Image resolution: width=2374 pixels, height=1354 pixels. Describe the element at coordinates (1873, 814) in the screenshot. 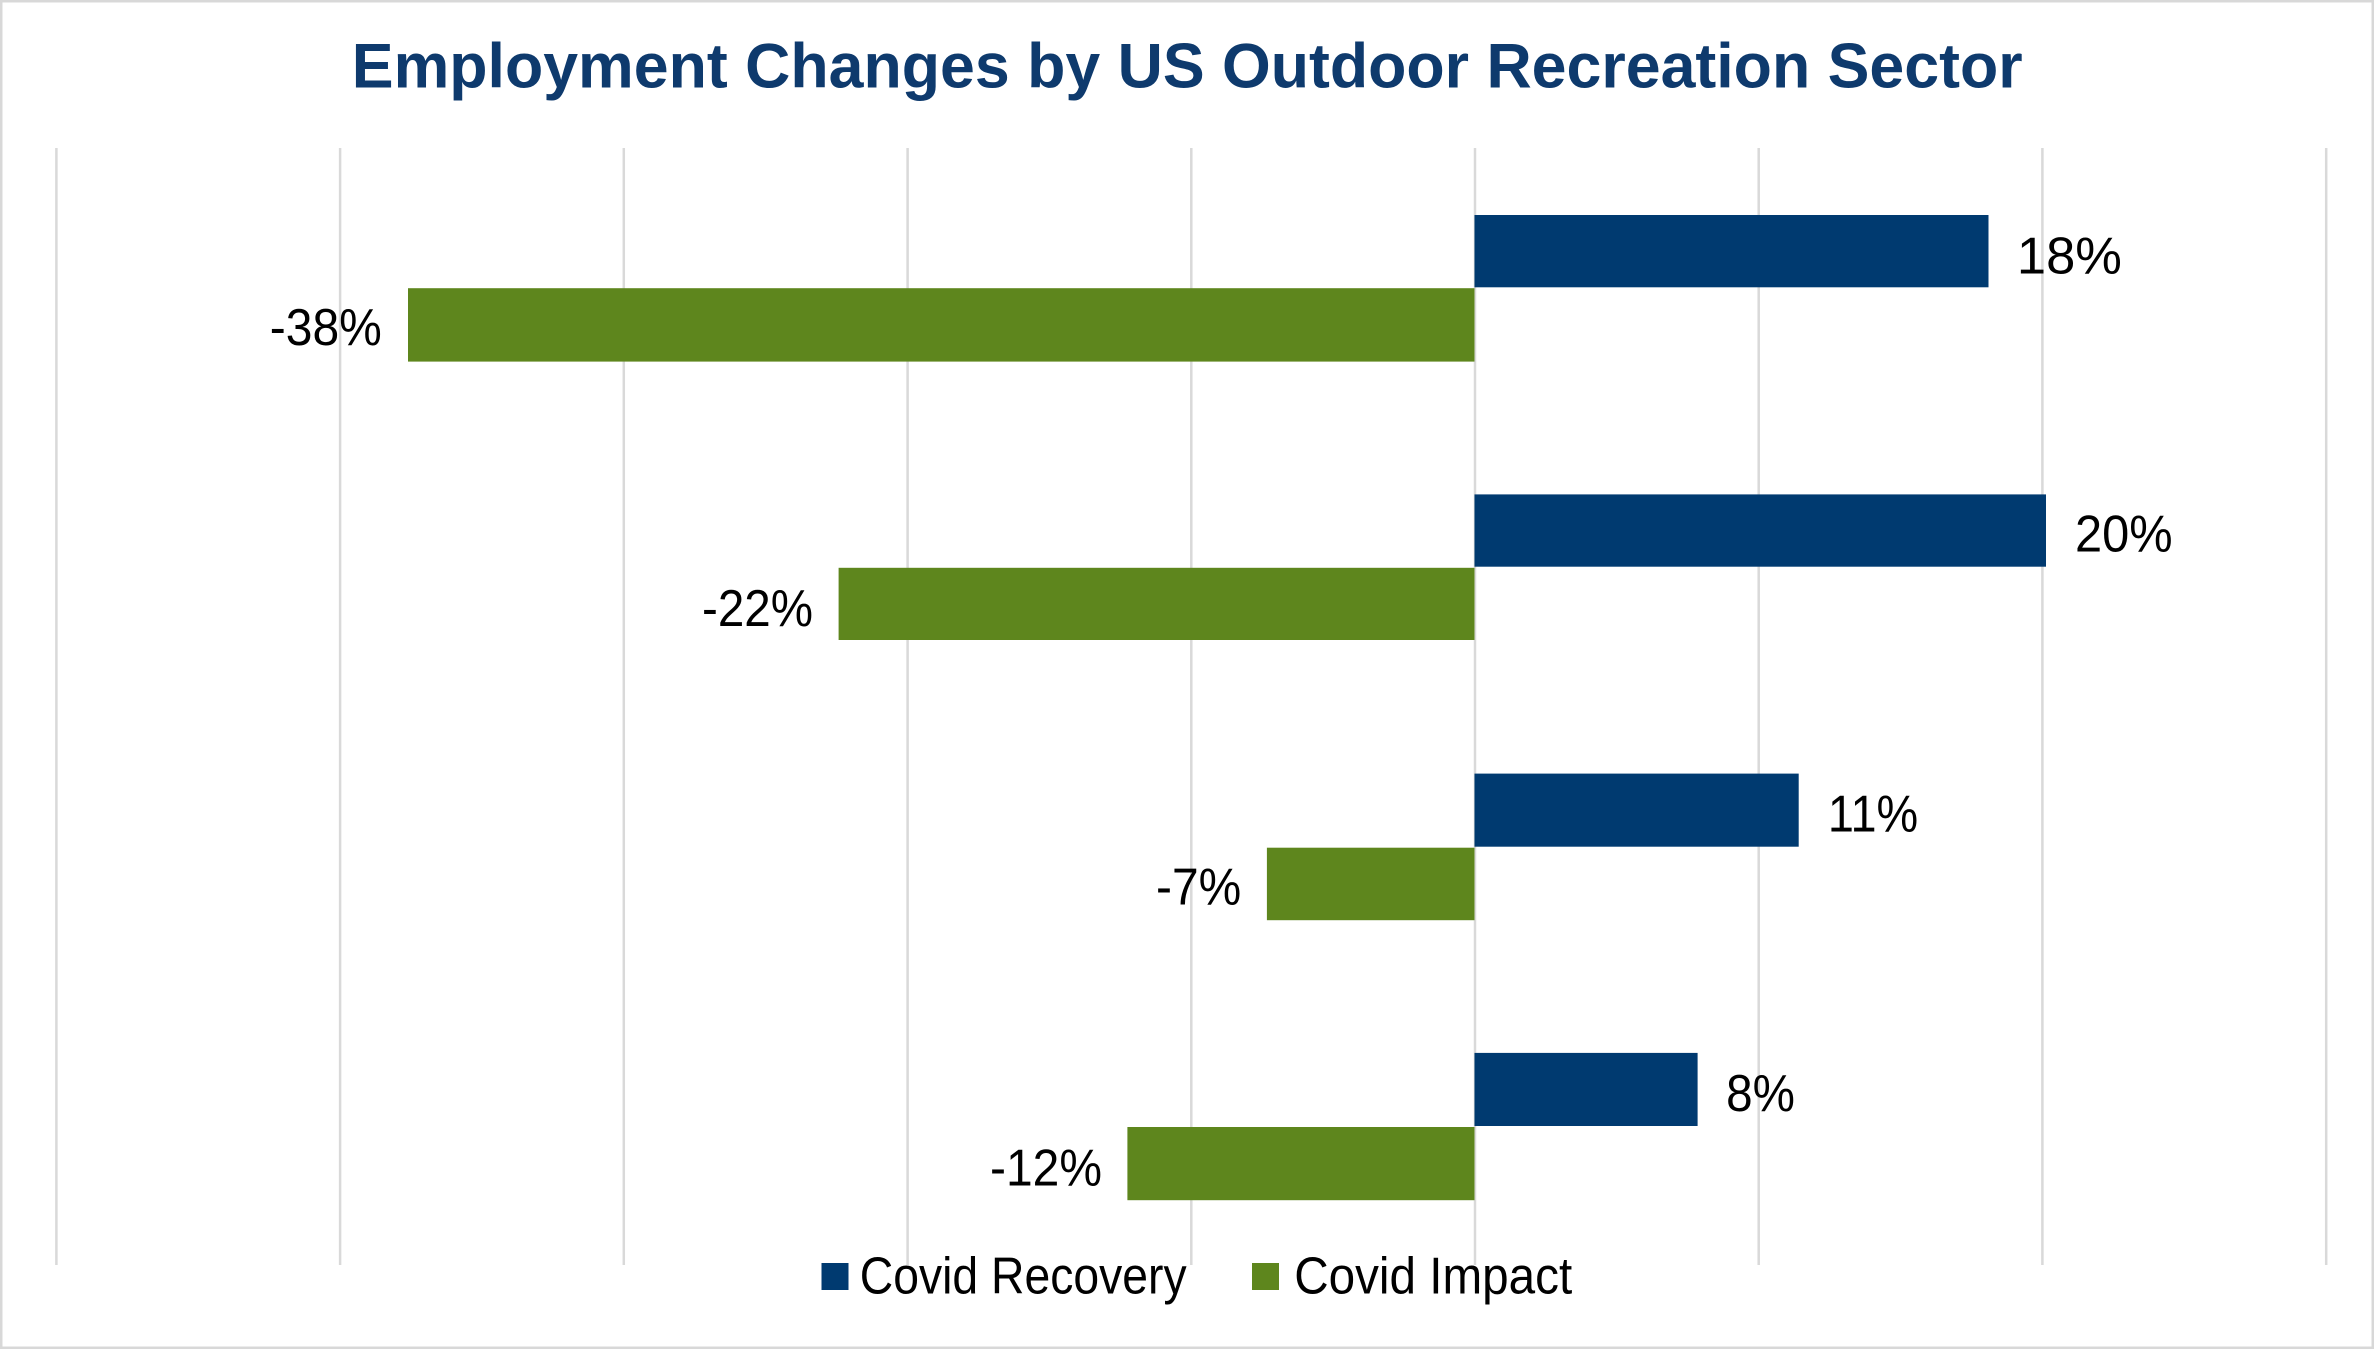

I see `svg-text: 11%` at that location.